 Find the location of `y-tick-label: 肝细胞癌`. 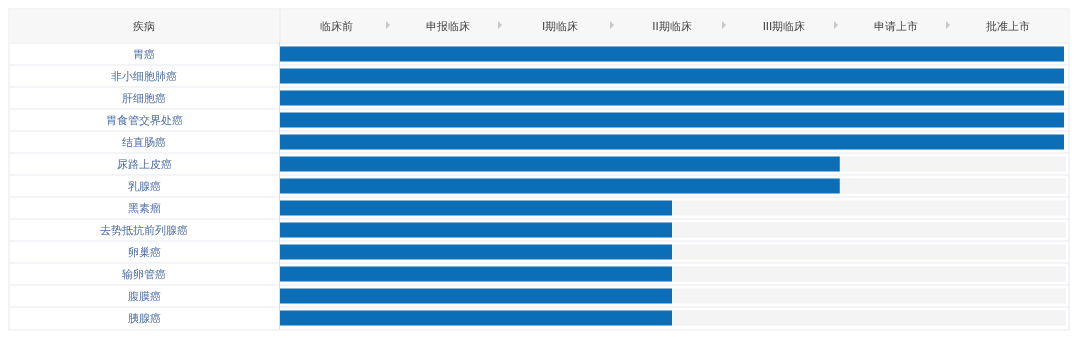

y-tick-label: 肝细胞癌 is located at coordinates (144, 98).